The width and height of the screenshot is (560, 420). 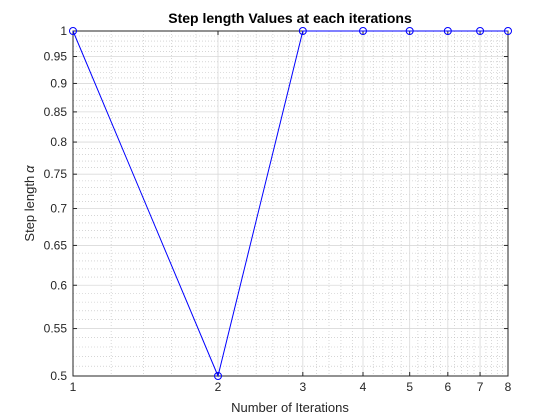 What do you see at coordinates (73, 387) in the screenshot?
I see `x-tick-label: 1` at bounding box center [73, 387].